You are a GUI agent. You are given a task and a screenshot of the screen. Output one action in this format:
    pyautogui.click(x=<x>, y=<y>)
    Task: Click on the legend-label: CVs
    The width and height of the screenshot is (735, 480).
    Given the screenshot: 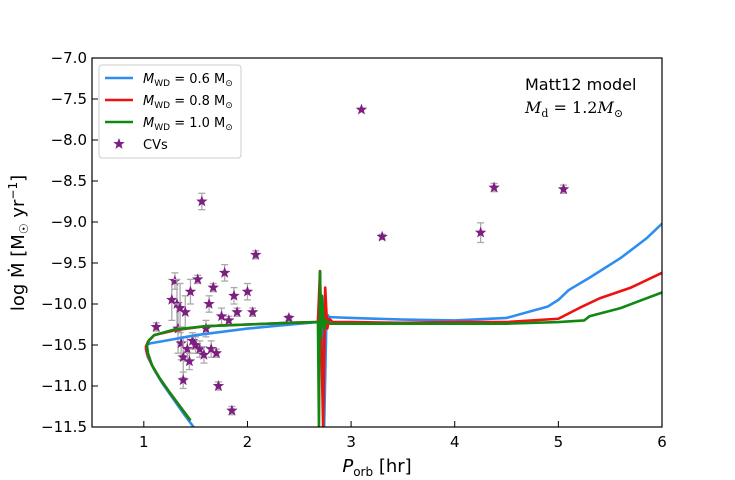 What is the action you would take?
    pyautogui.click(x=155, y=145)
    